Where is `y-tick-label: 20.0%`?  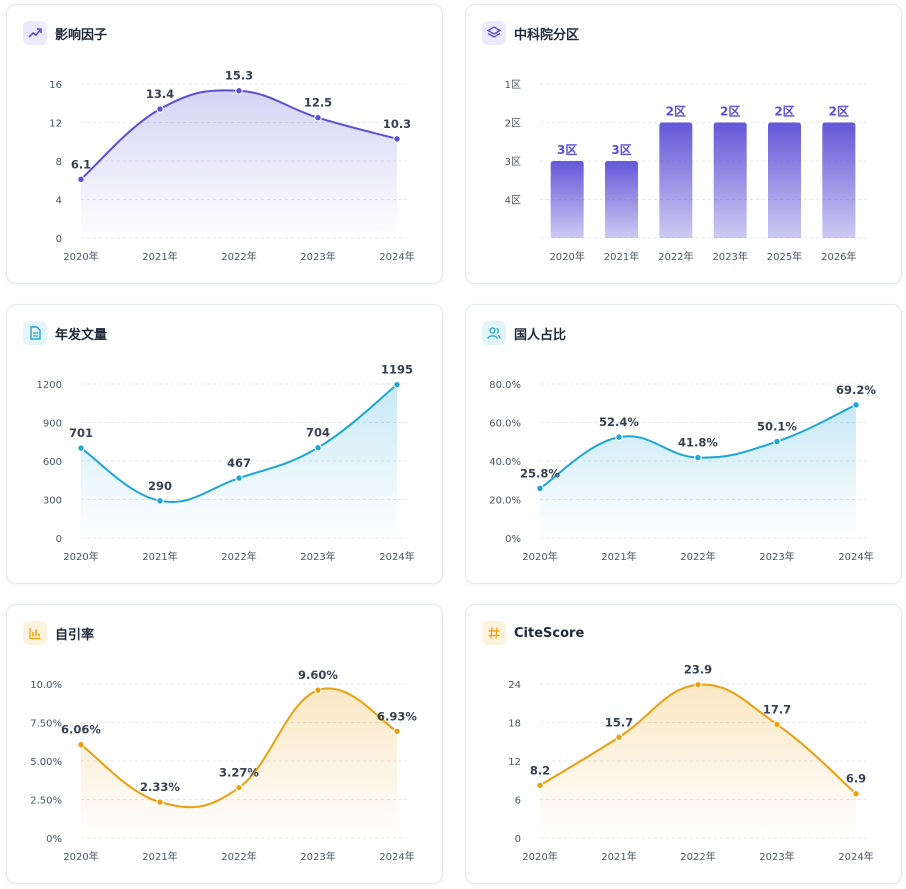 y-tick-label: 20.0% is located at coordinates (505, 501).